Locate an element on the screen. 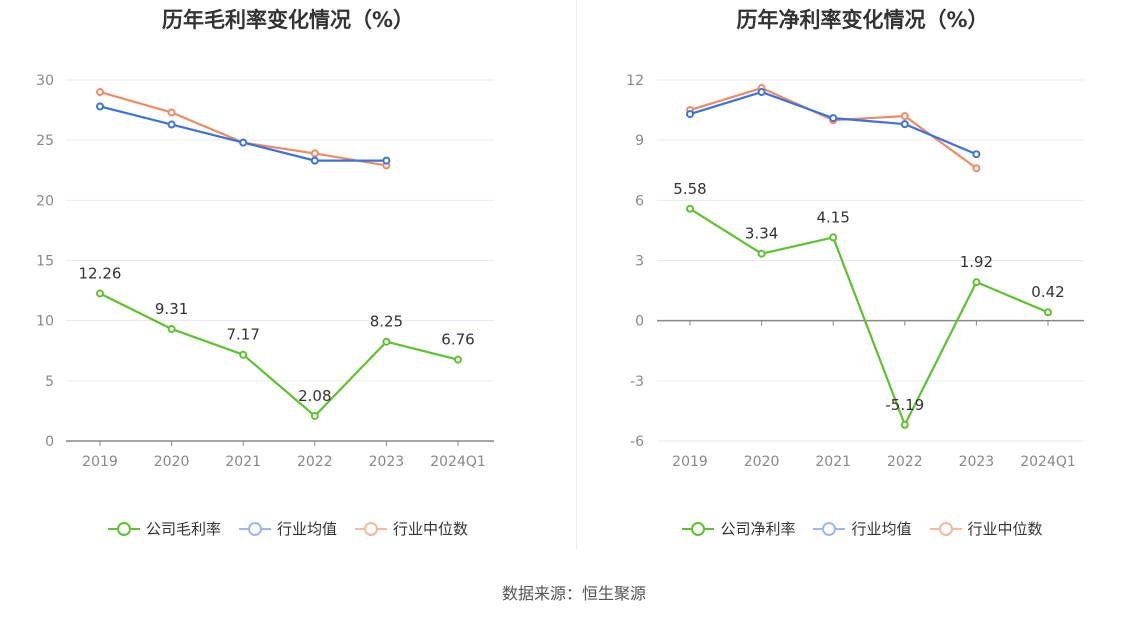  chart-legend: 公司净利率 行业均值 行业中位数 is located at coordinates (862, 528).